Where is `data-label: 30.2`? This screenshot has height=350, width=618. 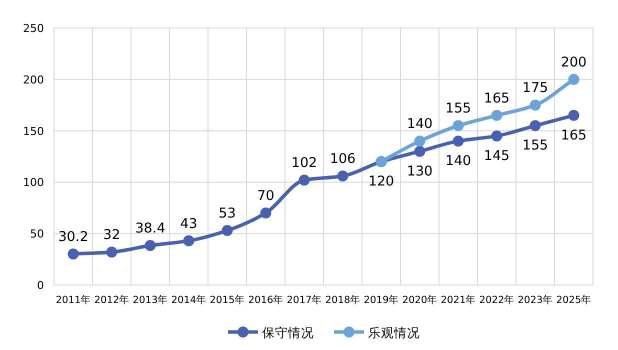
data-label: 30.2 is located at coordinates (73, 236).